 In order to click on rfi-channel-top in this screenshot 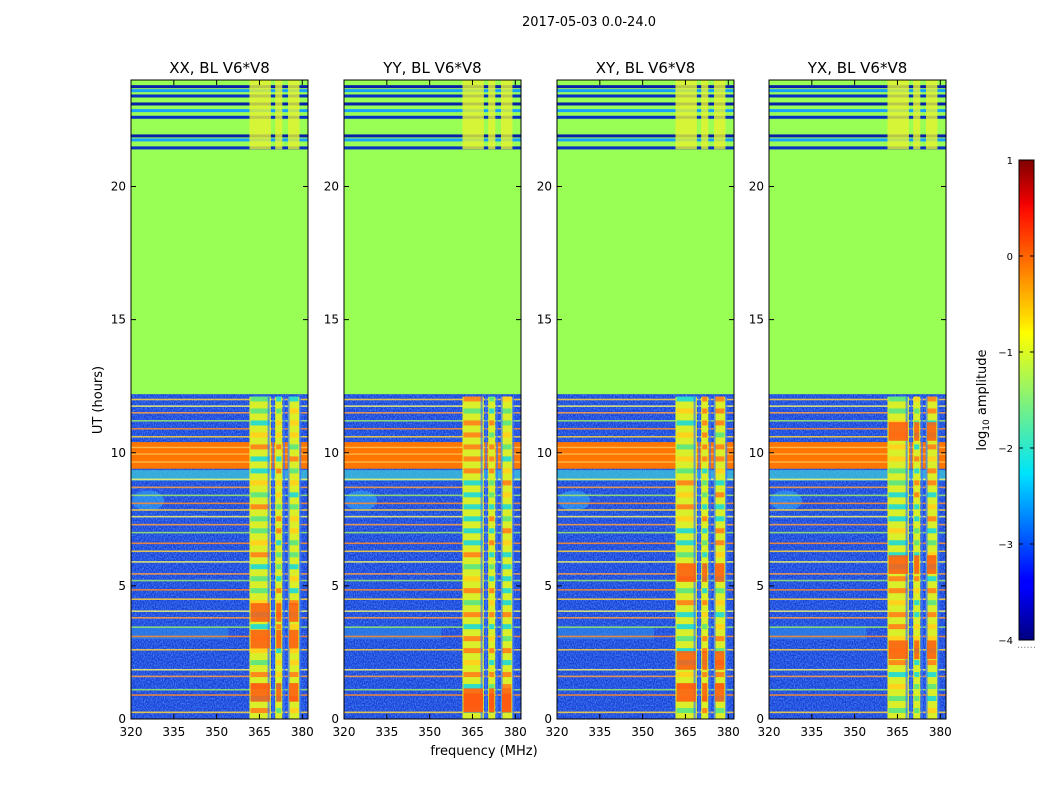, I will do `click(932, 115)`.